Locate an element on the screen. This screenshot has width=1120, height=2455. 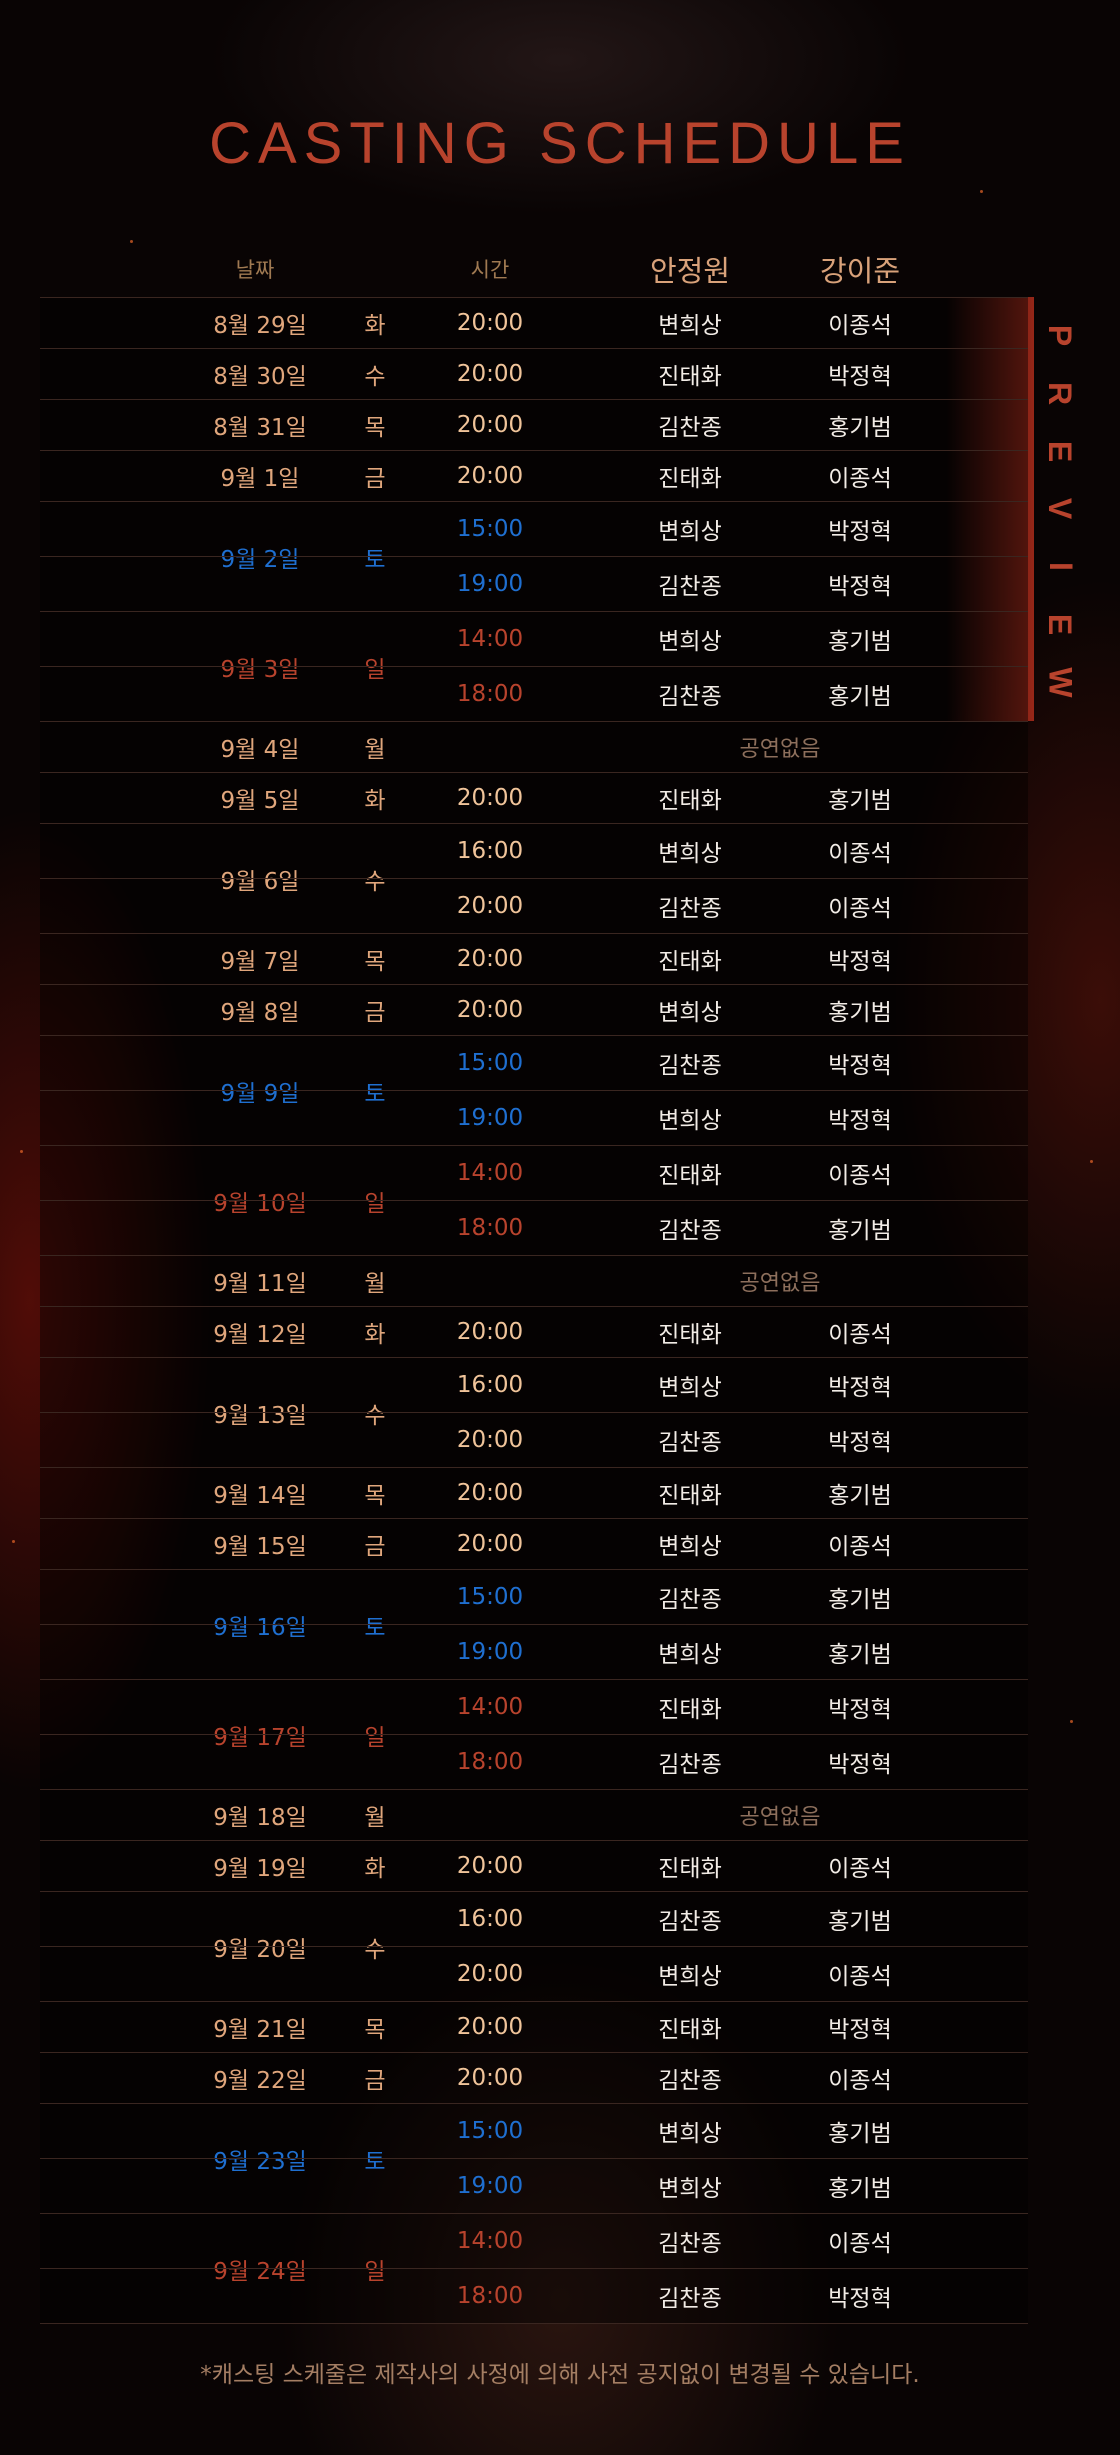
time-cell: 14:00 is located at coordinates (490, 1707).